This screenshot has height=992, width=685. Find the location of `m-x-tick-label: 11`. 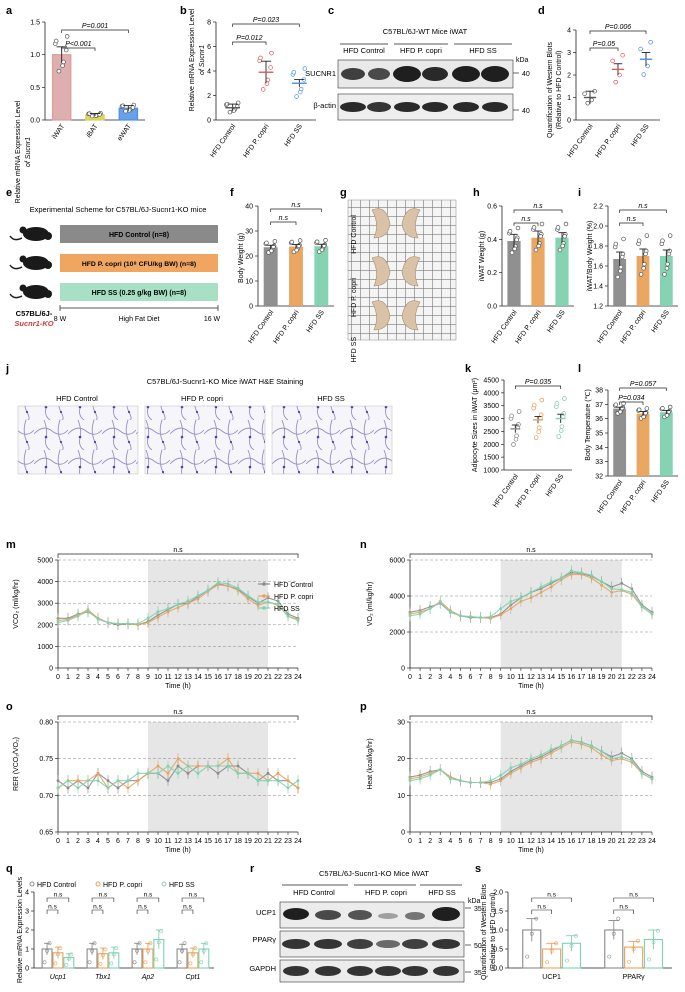

m-x-tick-label: 11 is located at coordinates (167, 677).